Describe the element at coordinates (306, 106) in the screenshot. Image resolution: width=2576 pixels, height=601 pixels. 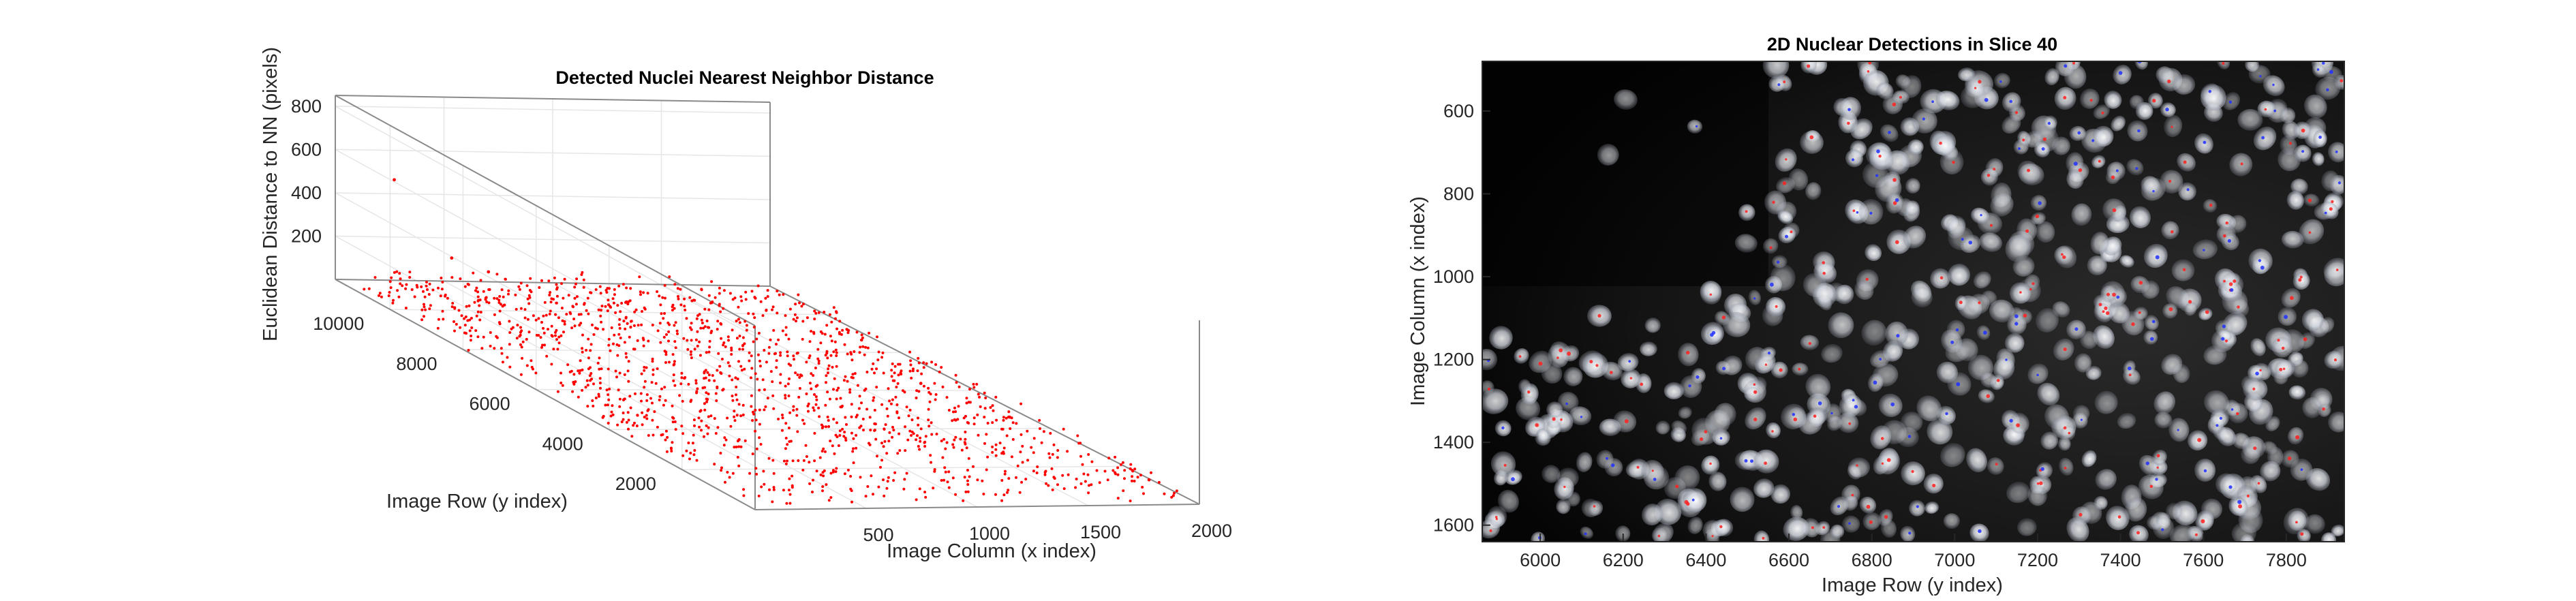
I see `z-tick-label: 800` at that location.